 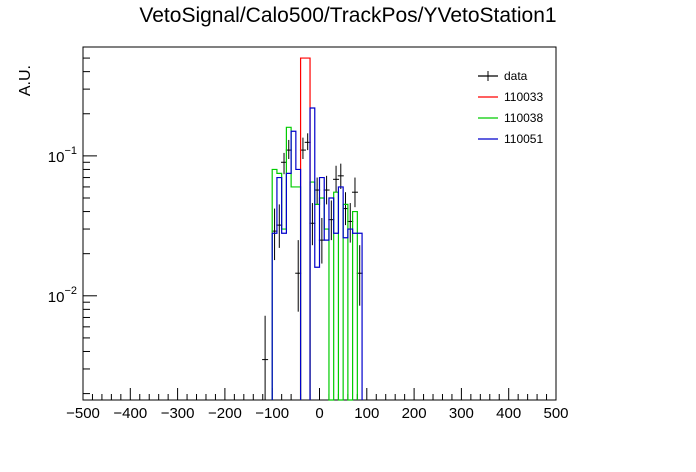 I want to click on legend-item-110038: 110038, so click(x=510, y=118).